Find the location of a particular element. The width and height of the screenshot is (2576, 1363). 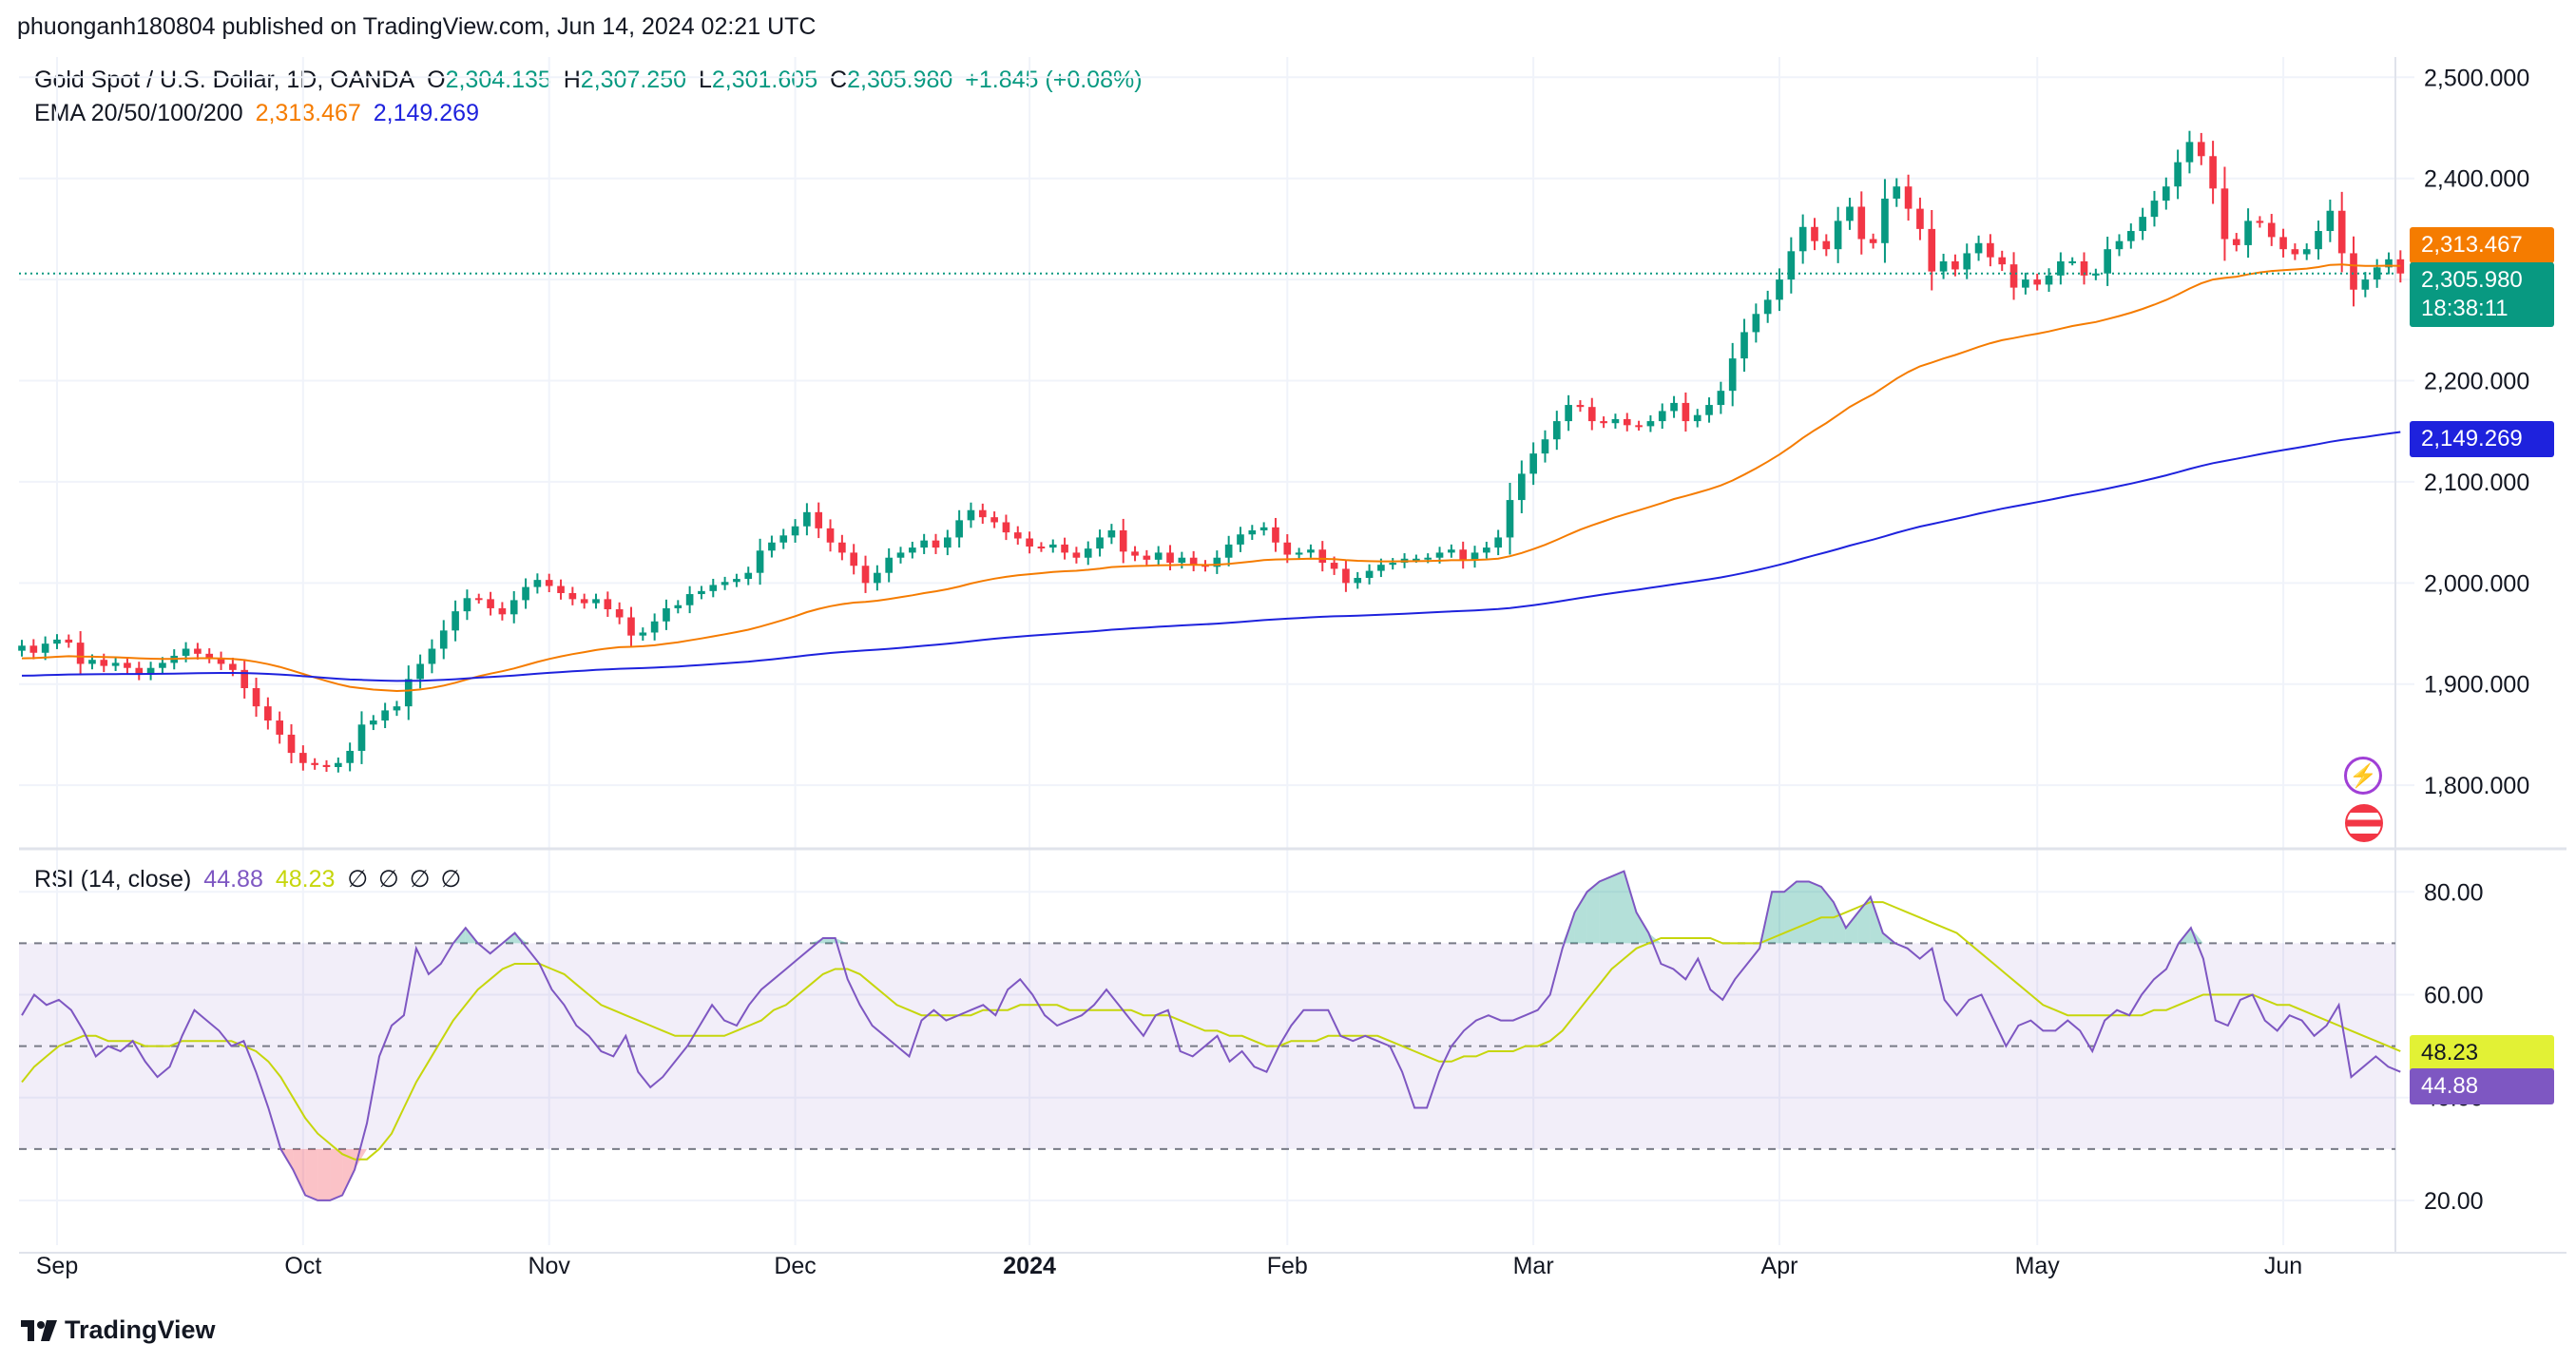

ohlc-low-label: L is located at coordinates (705, 80).